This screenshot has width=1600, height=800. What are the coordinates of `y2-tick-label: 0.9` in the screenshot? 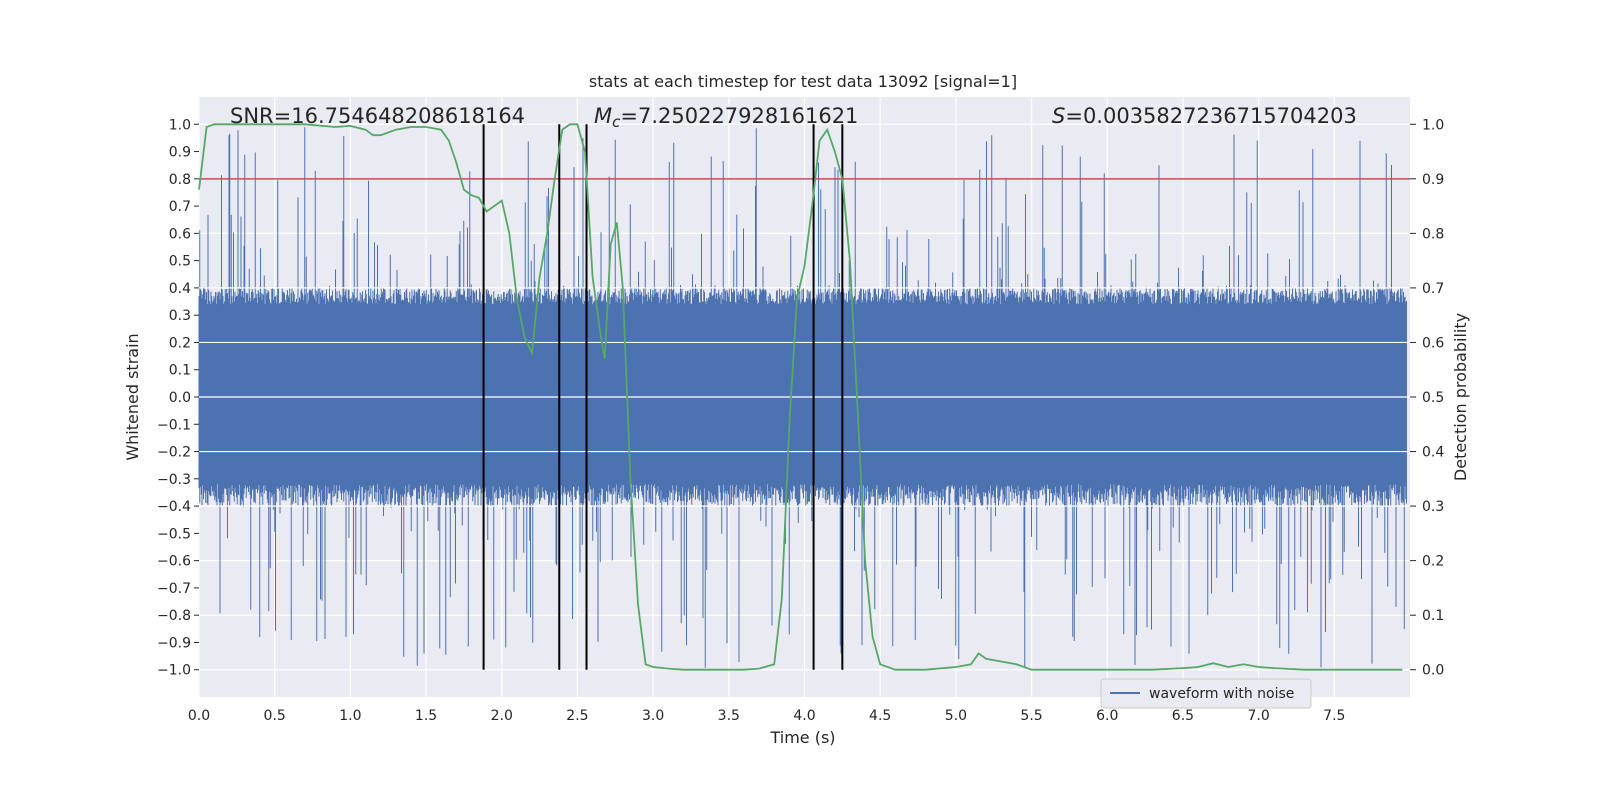 It's located at (1433, 180).